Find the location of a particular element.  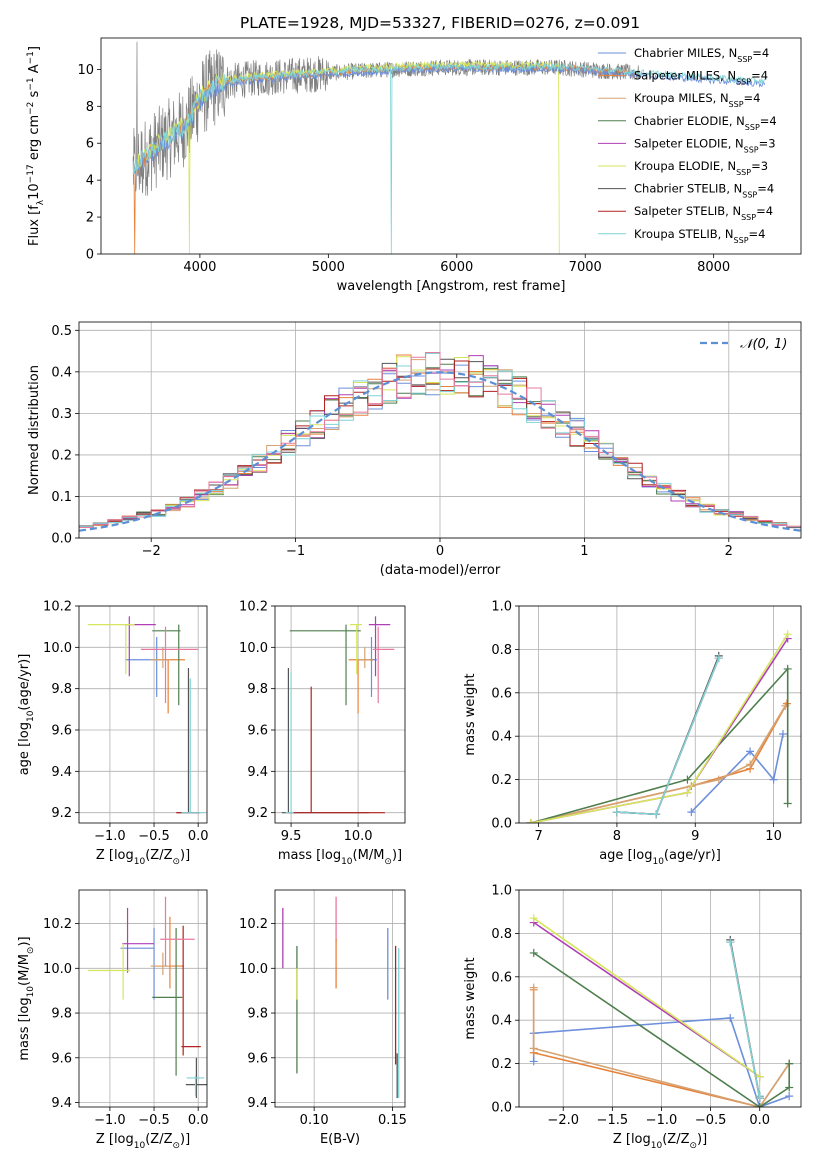

x-axis-label: mass [log10(M/M⊙)] is located at coordinates (340, 857).